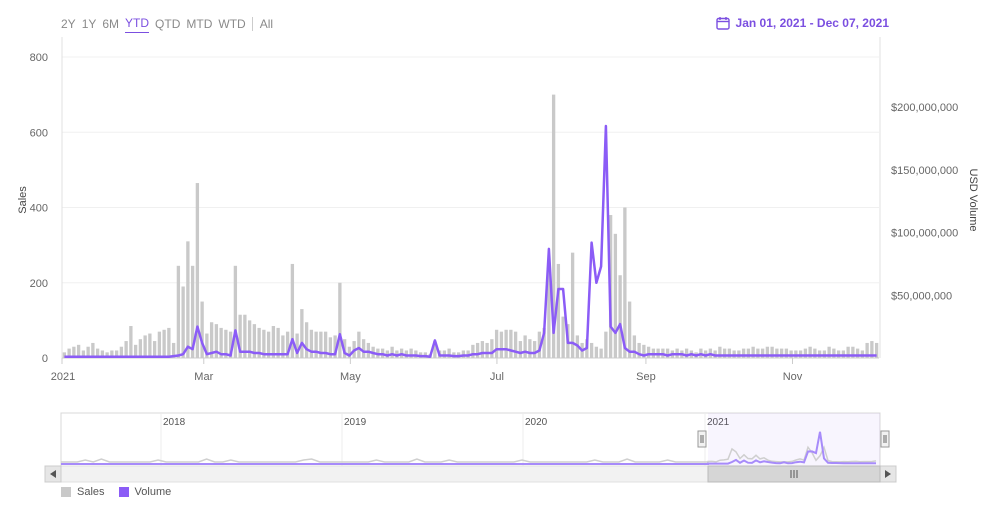  Describe the element at coordinates (168, 23) in the screenshot. I see `range-button-qtd: QTD` at that location.